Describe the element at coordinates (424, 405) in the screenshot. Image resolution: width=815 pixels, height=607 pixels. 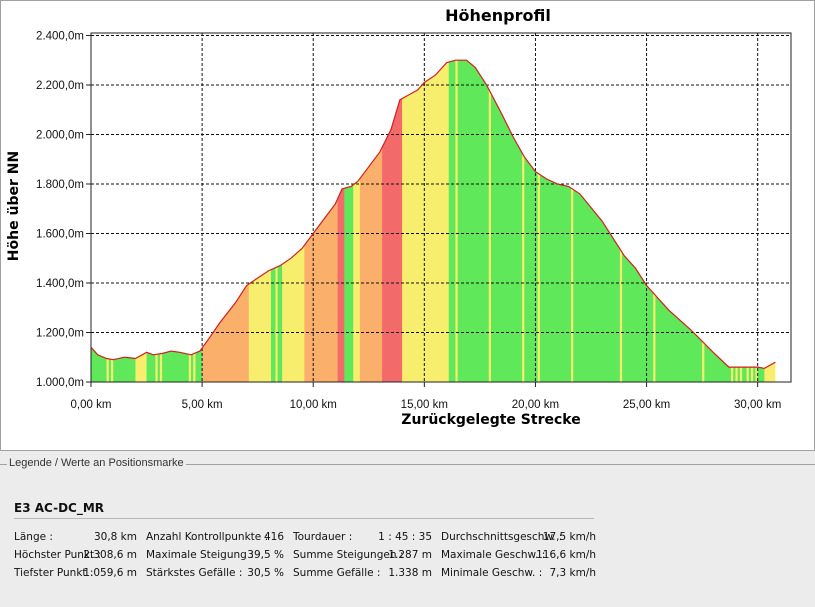
I see `x-tick-label: 15,00 km` at that location.